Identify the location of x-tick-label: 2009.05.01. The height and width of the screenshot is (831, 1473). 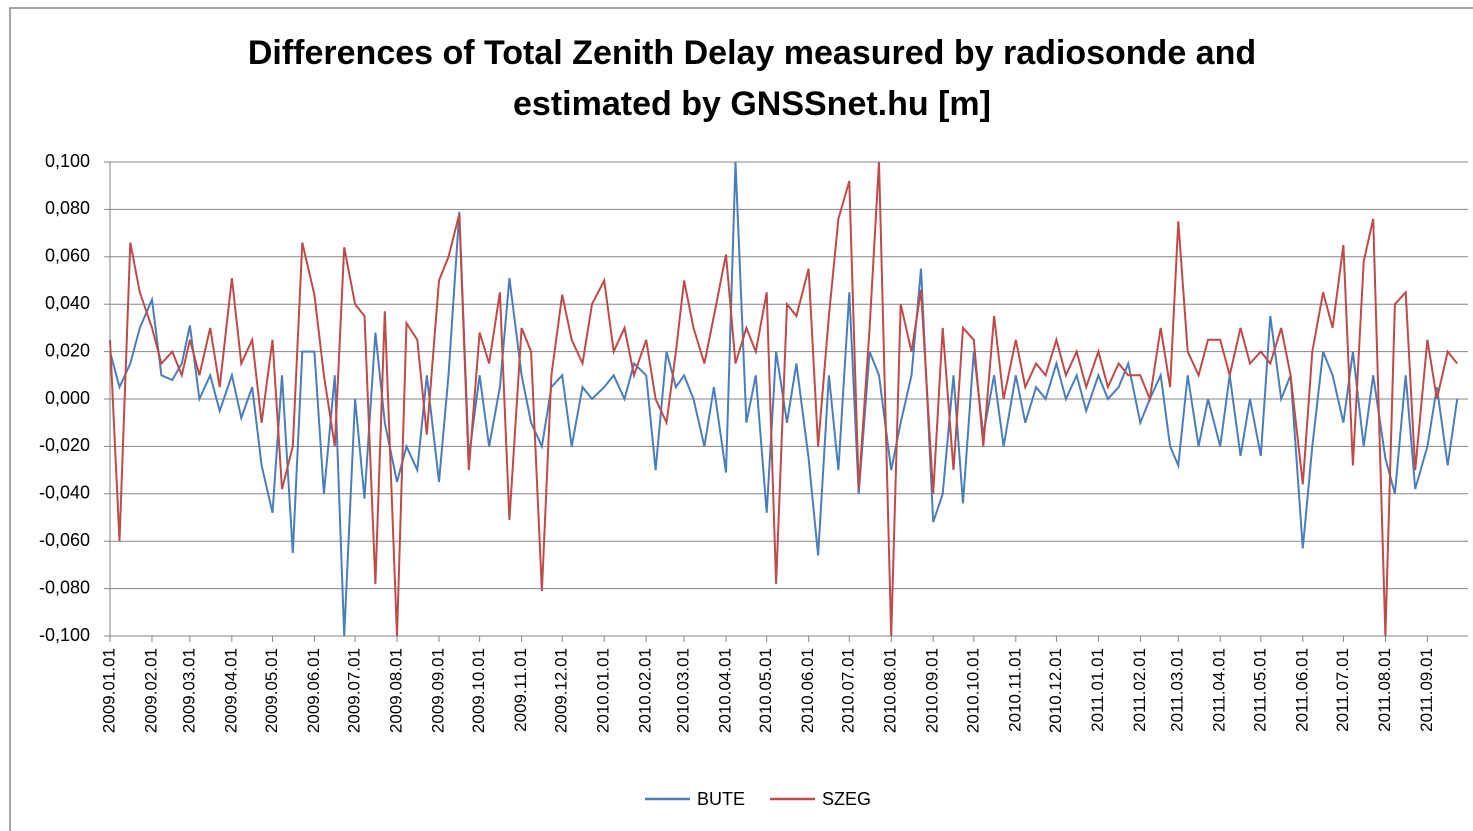
(271, 690).